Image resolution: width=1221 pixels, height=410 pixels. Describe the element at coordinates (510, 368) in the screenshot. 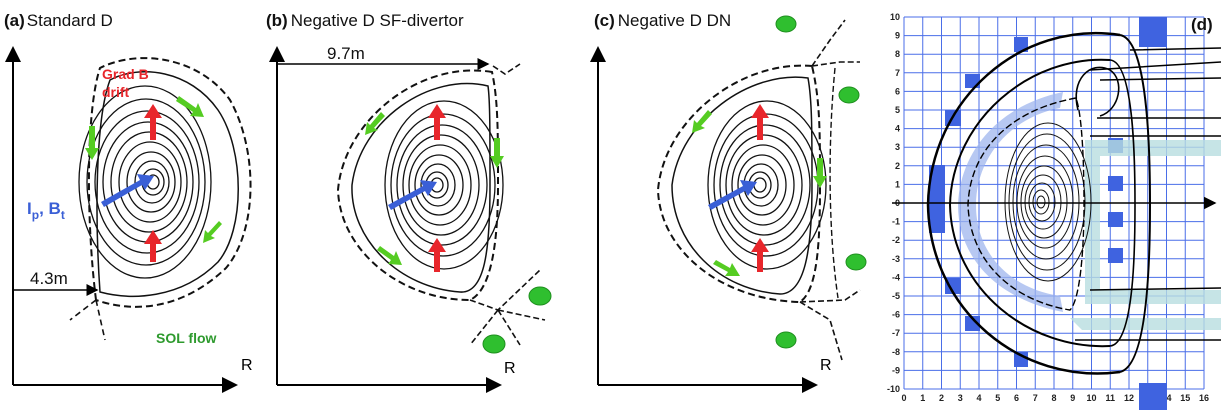

I see `panel-b-axis-r: R` at that location.